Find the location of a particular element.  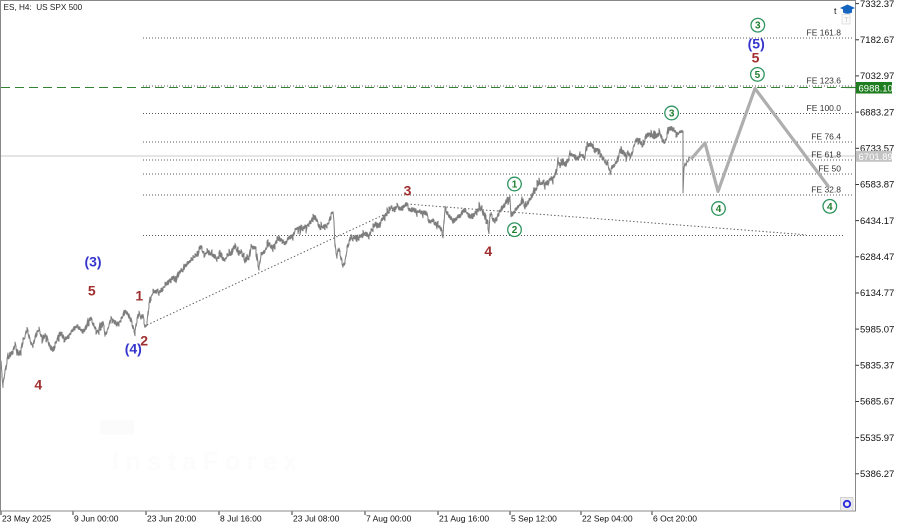

svg-text: 22 Sep 04:00 is located at coordinates (607, 519).